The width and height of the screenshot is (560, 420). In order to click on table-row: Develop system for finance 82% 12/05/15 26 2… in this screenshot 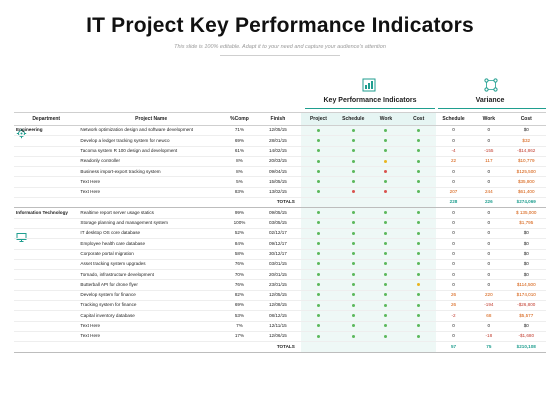, I will do `click(280, 296)`.